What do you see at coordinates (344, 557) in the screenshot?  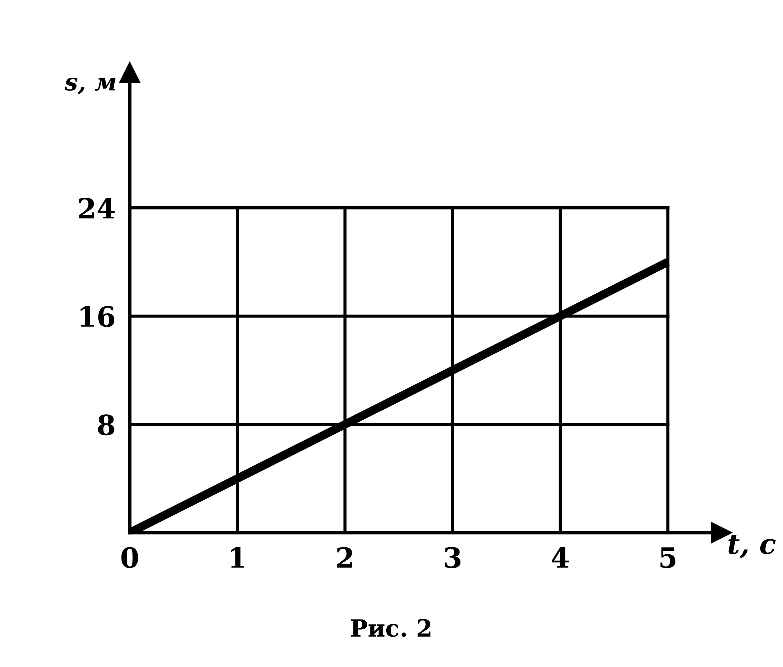 I see `x-tick-label: 2` at bounding box center [344, 557].